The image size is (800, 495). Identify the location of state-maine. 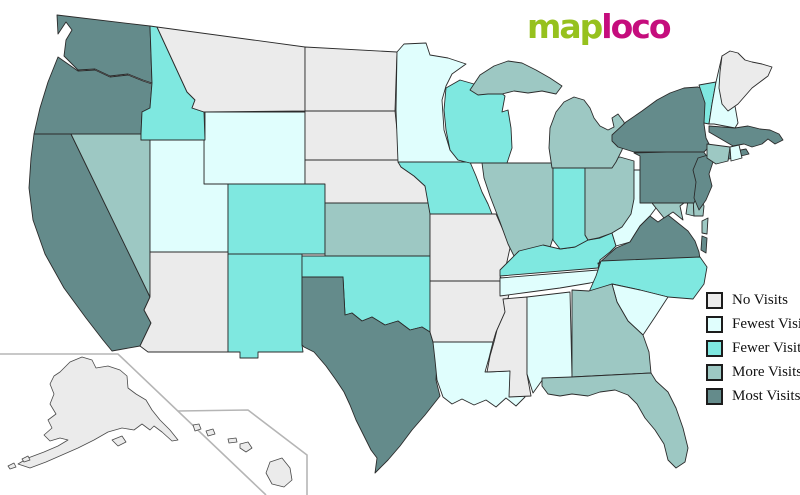
(745, 81).